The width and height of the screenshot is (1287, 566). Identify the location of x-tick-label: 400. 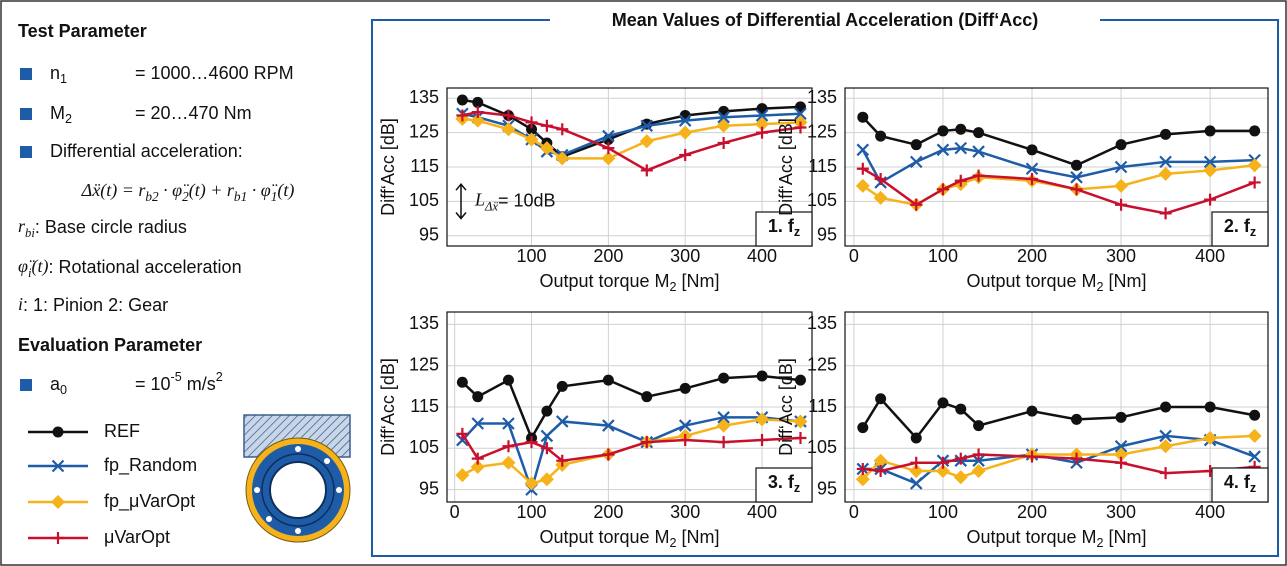
(762, 512).